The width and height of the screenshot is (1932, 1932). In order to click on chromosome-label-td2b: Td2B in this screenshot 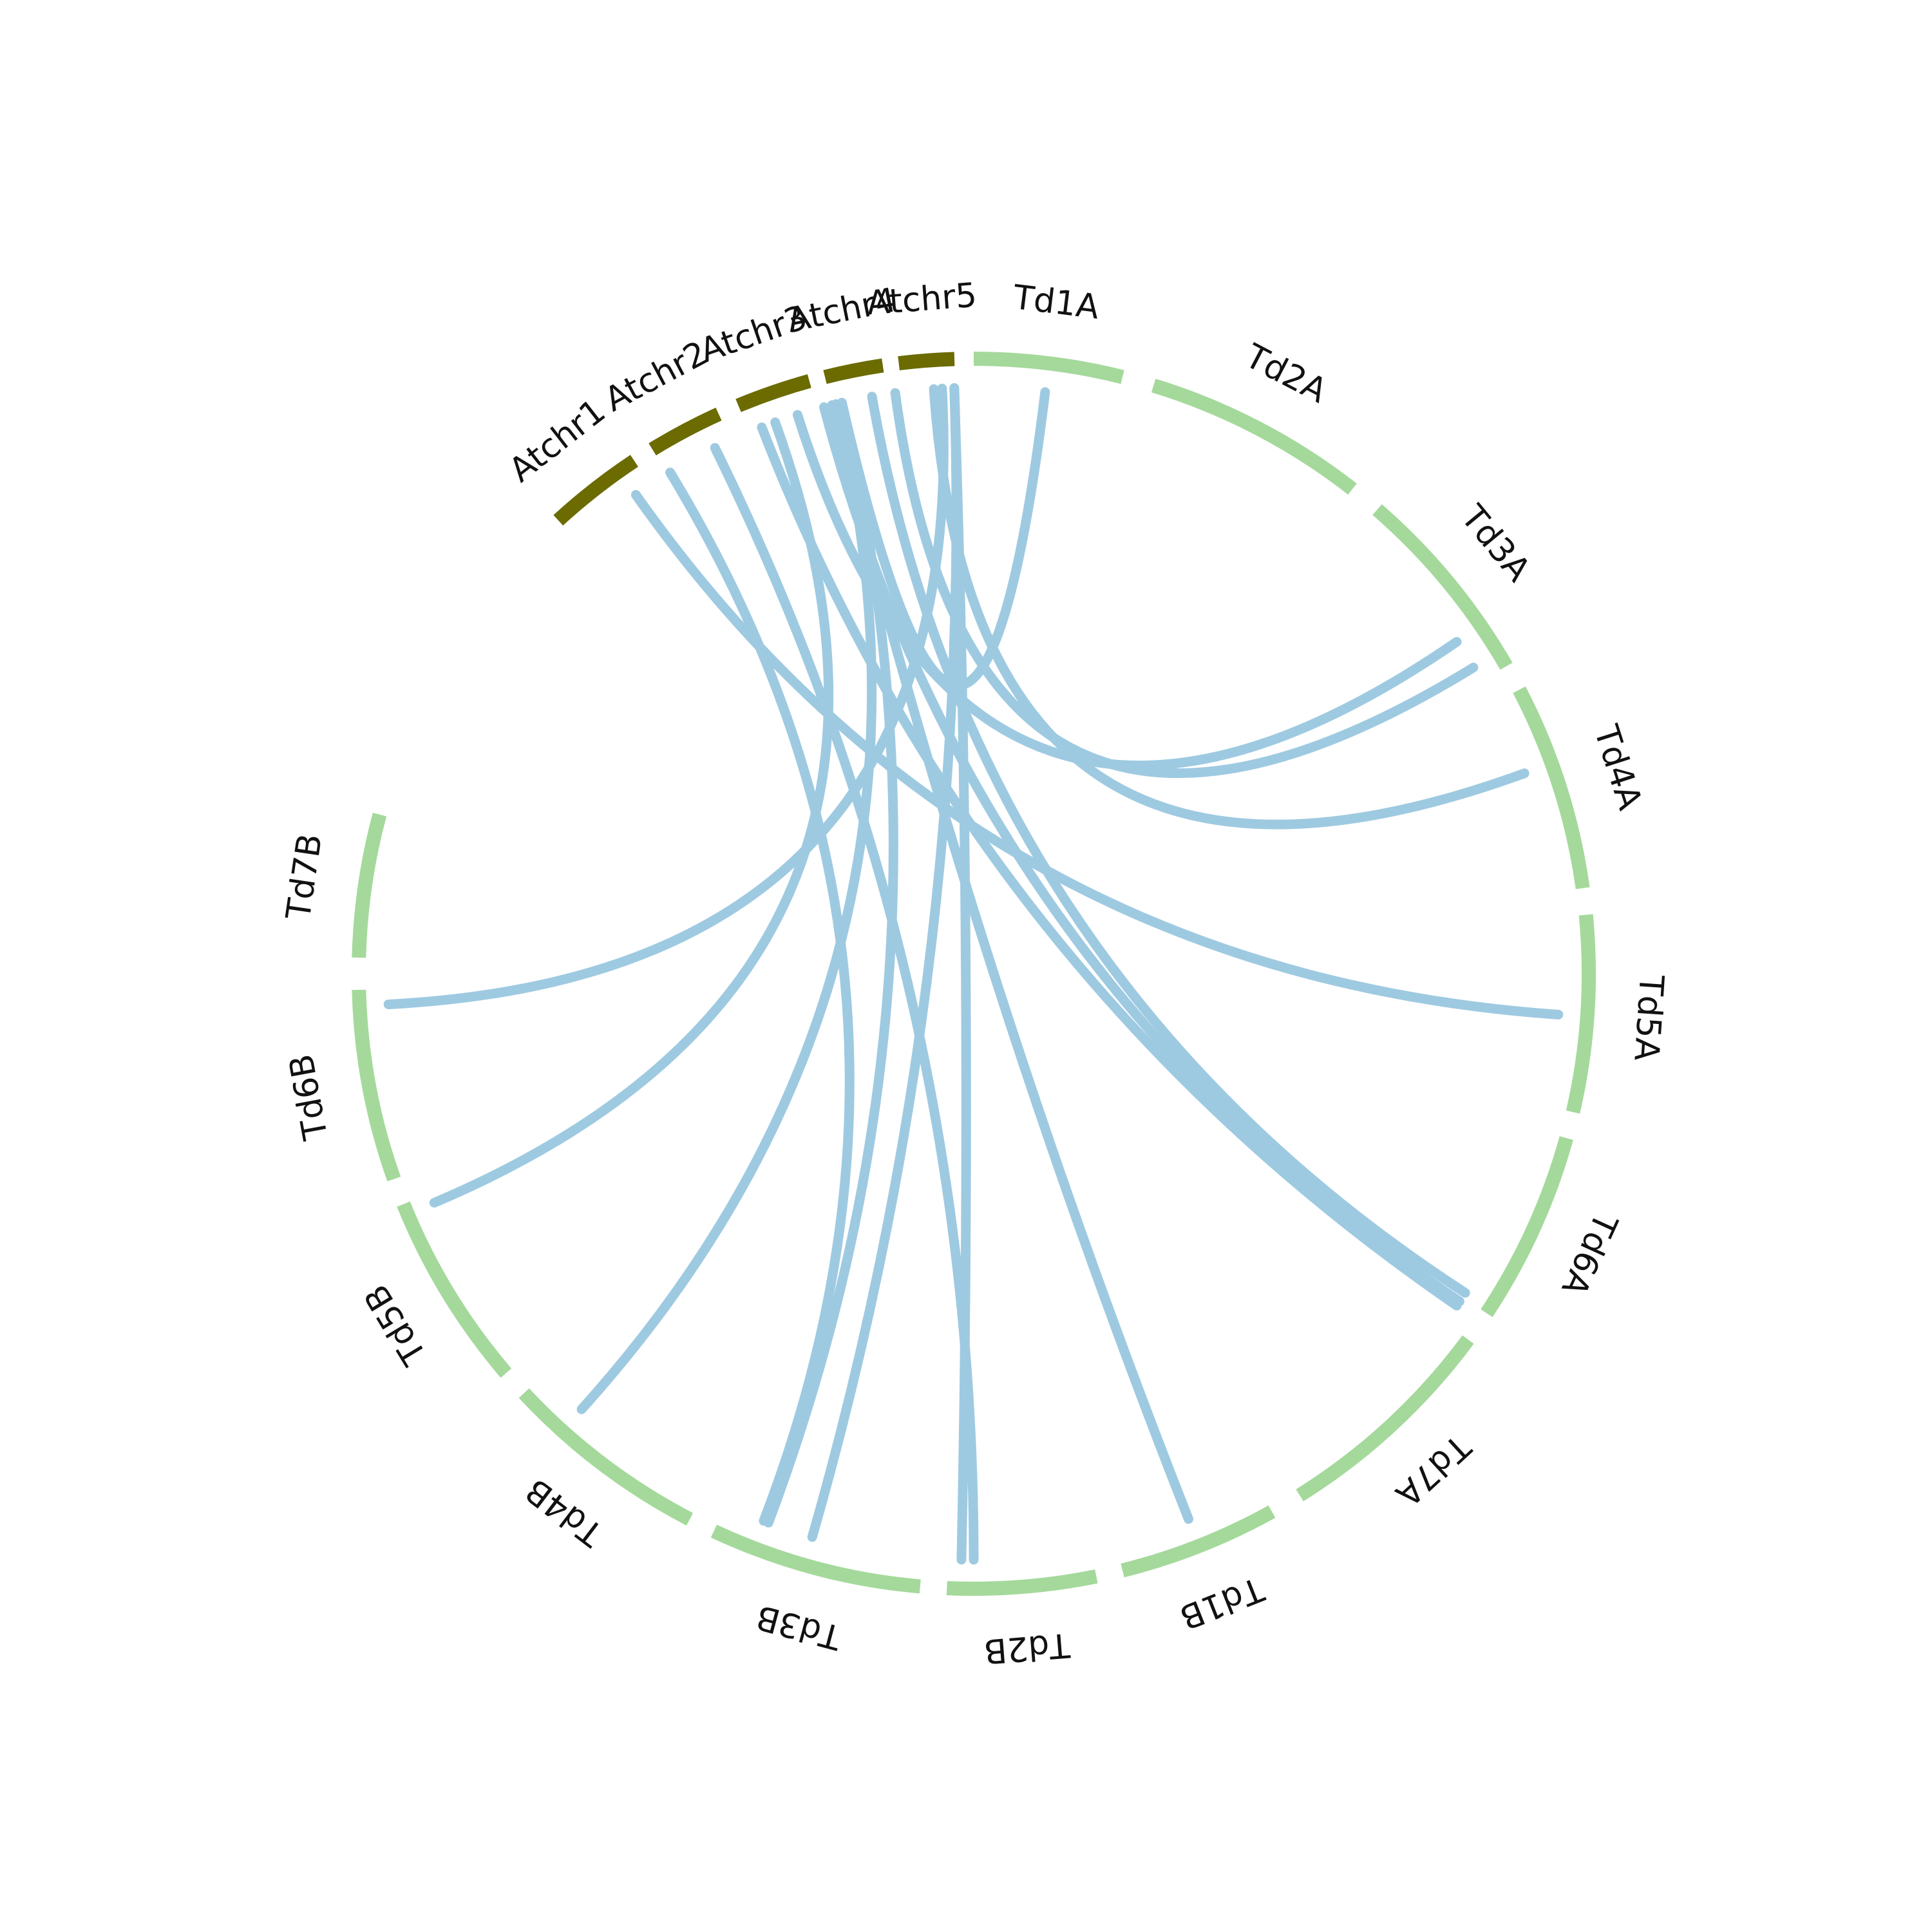, I will do `click(1027, 1648)`.